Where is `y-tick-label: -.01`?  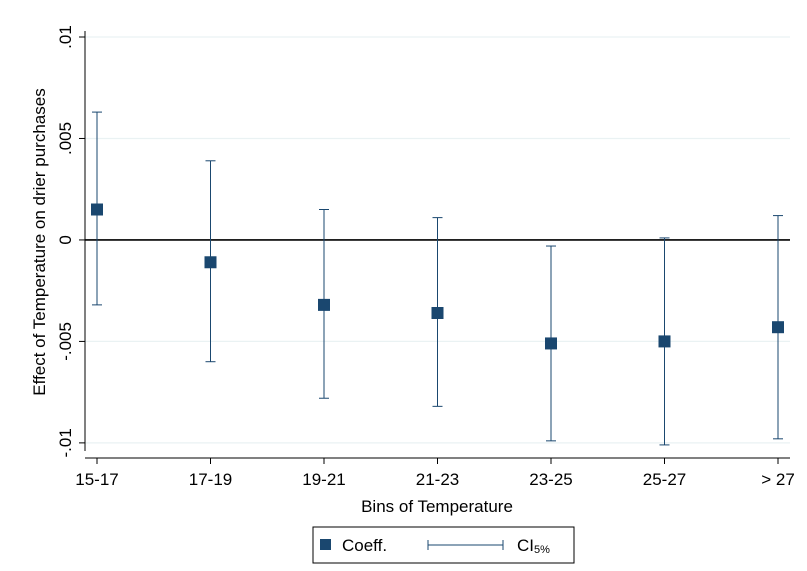 y-tick-label: -.01 is located at coordinates (65, 442).